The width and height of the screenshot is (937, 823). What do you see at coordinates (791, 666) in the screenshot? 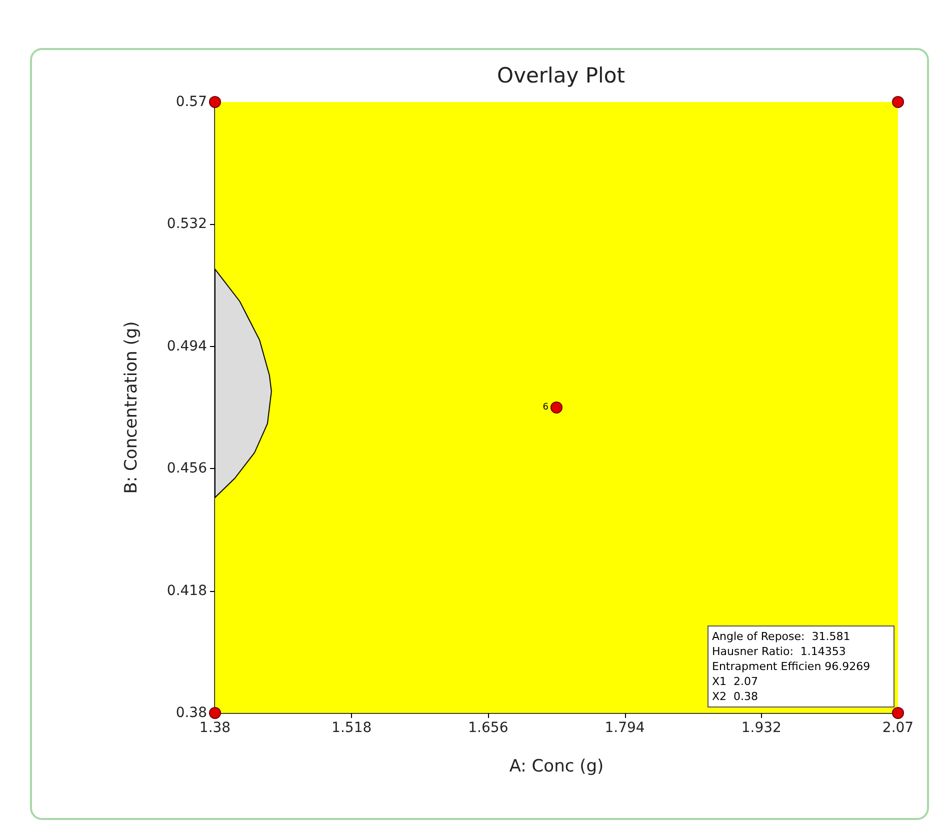
I see `annotation: Angle of Repose: 31.581 Hausner Ratio: 1.14353 Entrapment Efficien 96.9269 X1 2.07 X2 0.38` at bounding box center [791, 666].